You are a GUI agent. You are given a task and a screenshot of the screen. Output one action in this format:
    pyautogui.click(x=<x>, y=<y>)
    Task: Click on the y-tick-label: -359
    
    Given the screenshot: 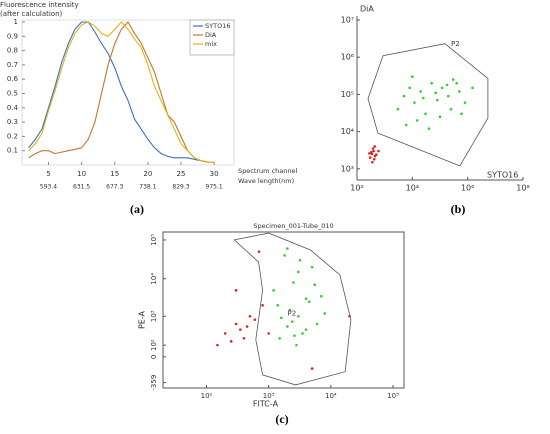 What is the action you would take?
    pyautogui.click(x=154, y=383)
    